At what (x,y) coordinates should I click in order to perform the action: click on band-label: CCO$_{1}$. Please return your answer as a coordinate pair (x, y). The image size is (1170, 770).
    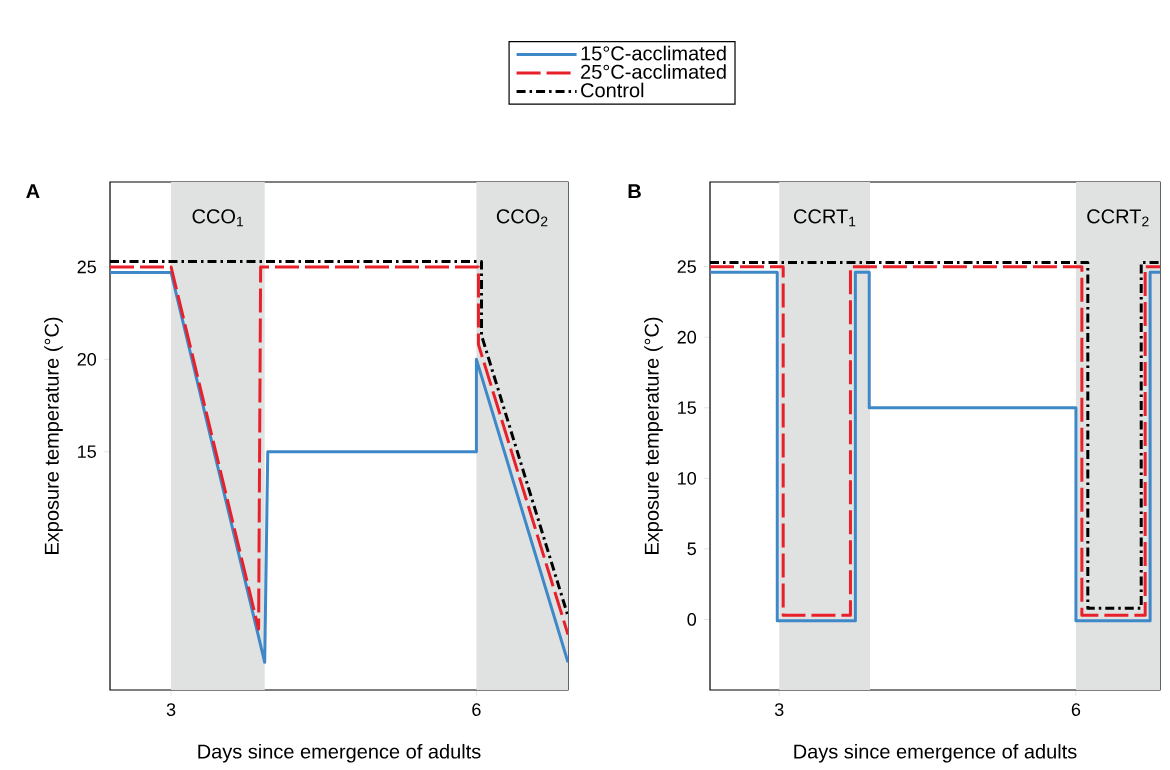
    Looking at the image, I should click on (218, 218).